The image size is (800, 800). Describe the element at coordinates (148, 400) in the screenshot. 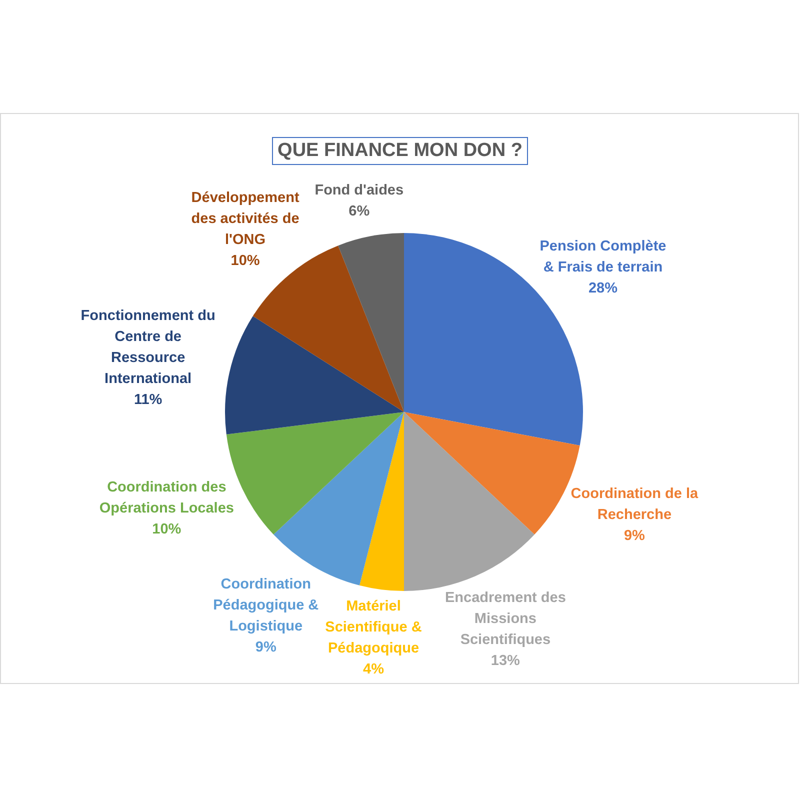

I see `data-label: 11%` at that location.